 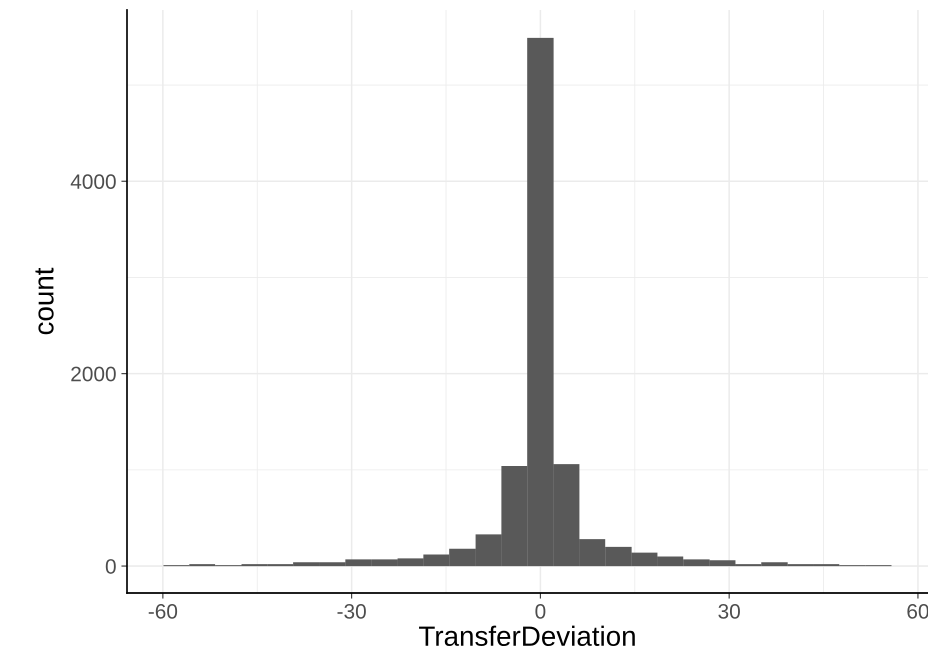 I want to click on y-tick-label: 2000, so click(x=93, y=374).